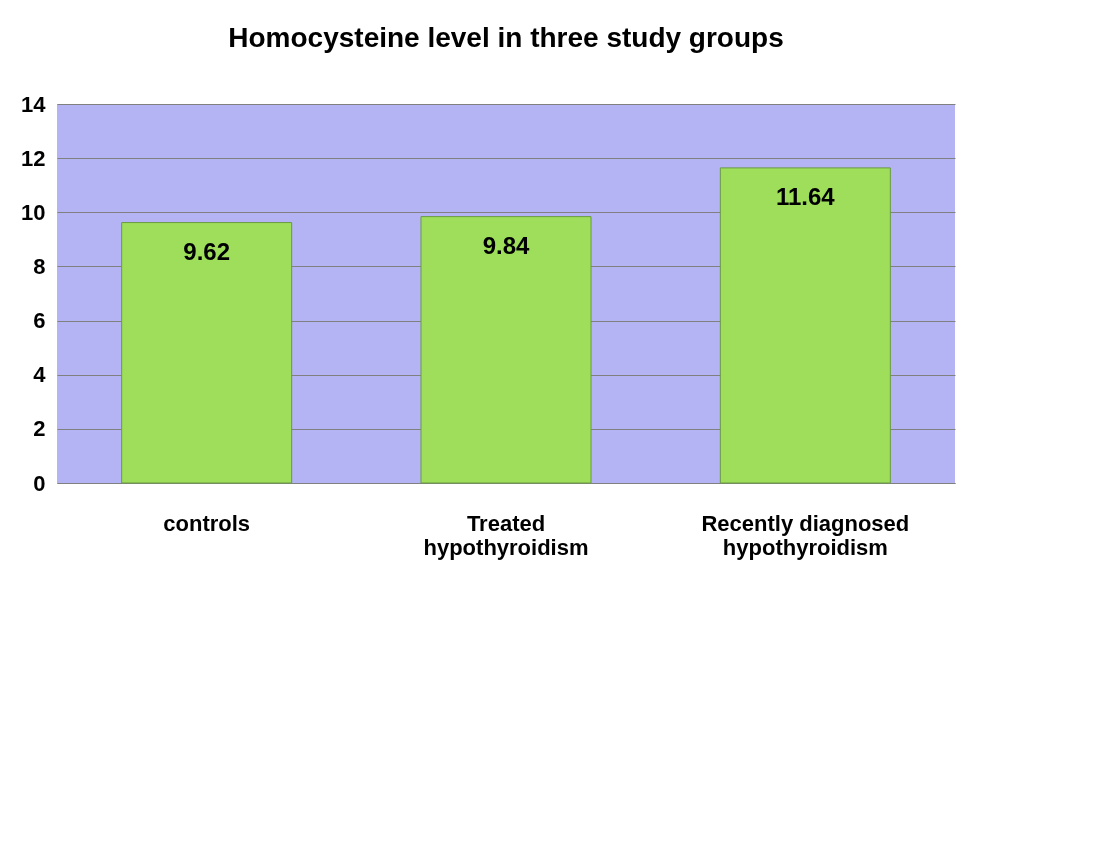 The image size is (1102, 848). Describe the element at coordinates (33, 158) in the screenshot. I see `y-tick-label: 12` at that location.